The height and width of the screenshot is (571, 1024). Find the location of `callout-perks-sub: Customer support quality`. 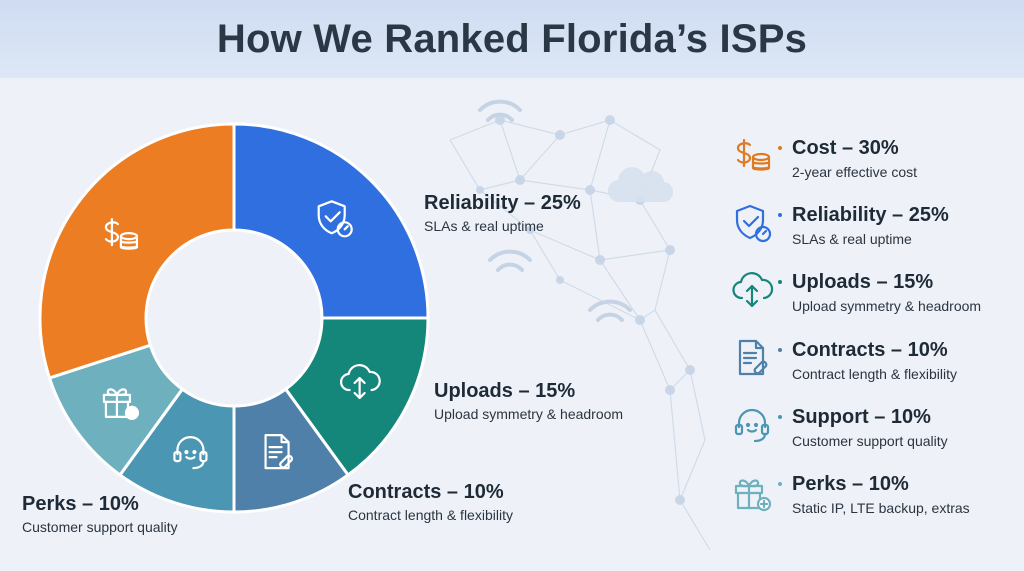

callout-perks-sub: Customer support quality is located at coordinates (100, 527).